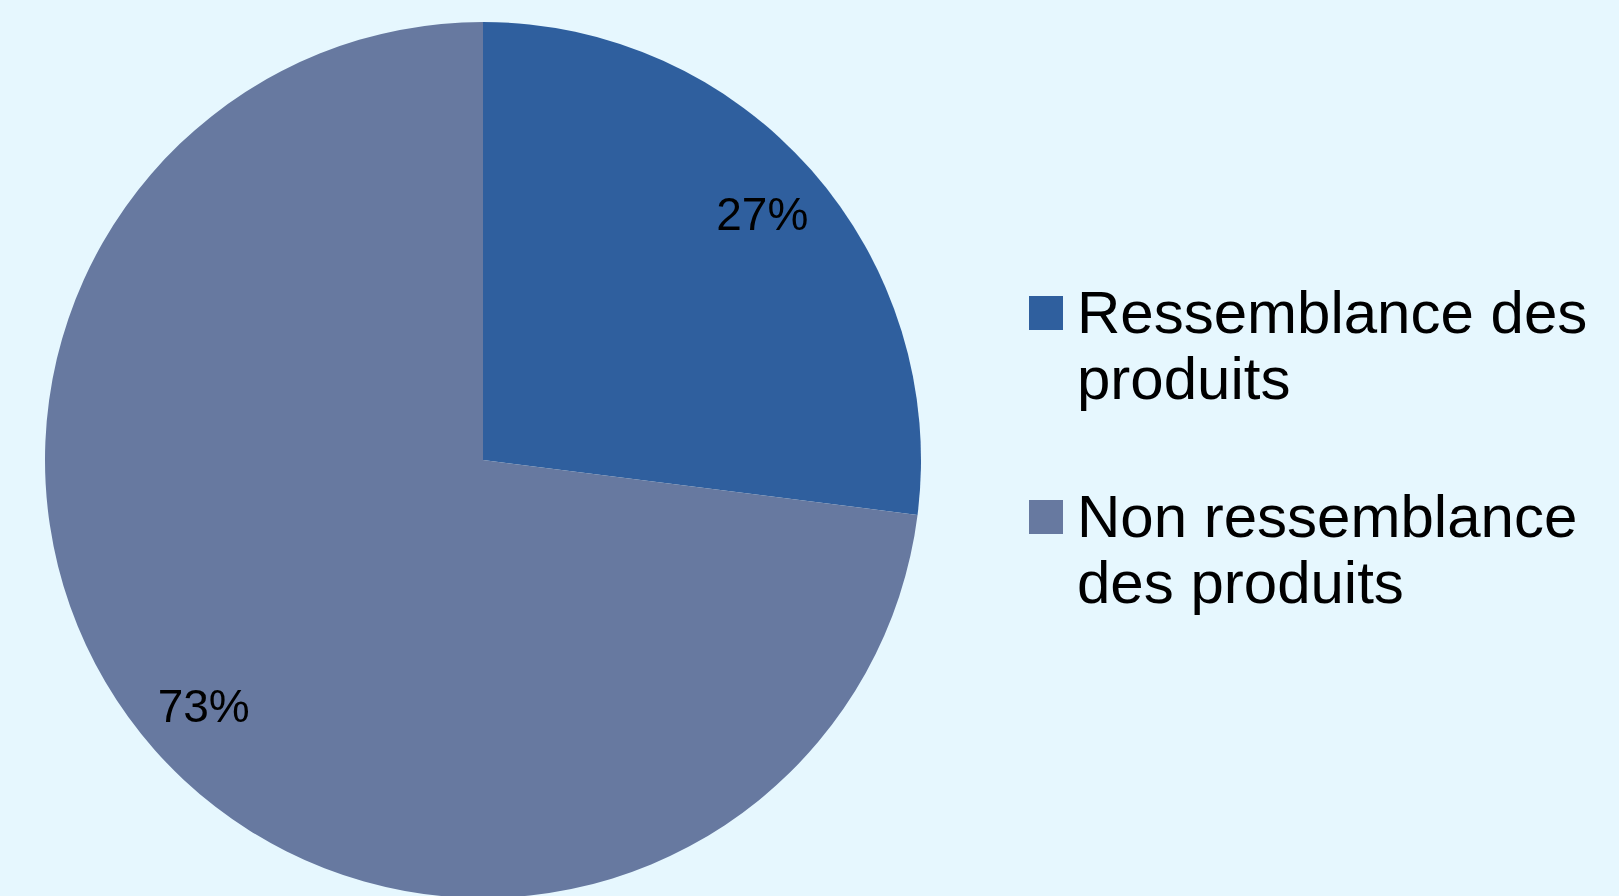  I want to click on data-label: 73%, so click(203, 706).